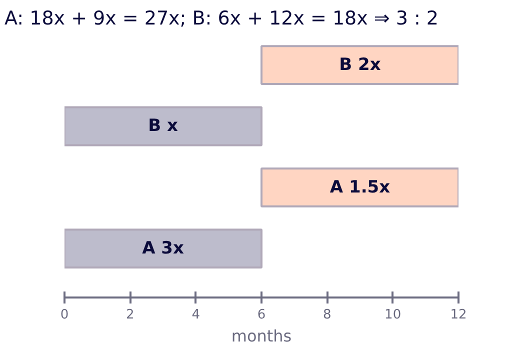 This screenshot has height=348, width=520. I want to click on x-tick-label: 10, so click(393, 315).